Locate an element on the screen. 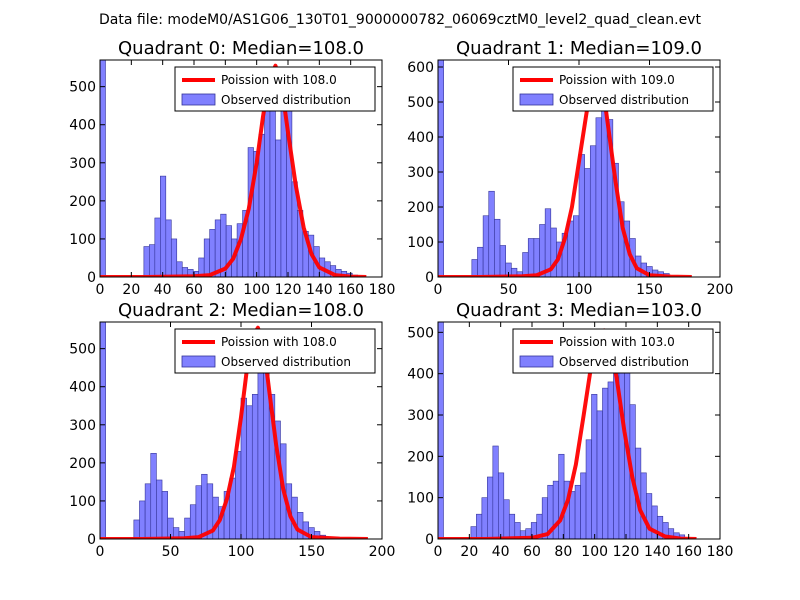  legend: Poission with 103.0 Observed distribution is located at coordinates (613, 351).